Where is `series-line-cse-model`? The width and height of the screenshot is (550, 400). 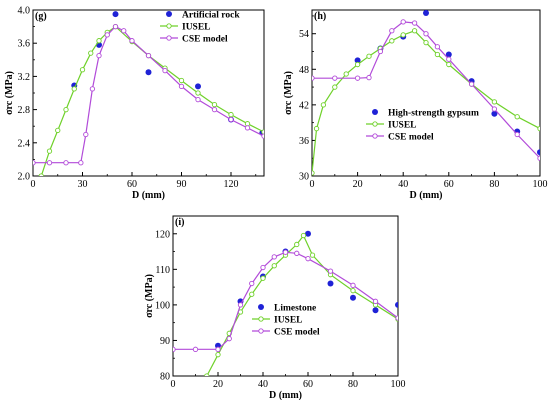
series-line-cse-model is located at coordinates (148, 94).